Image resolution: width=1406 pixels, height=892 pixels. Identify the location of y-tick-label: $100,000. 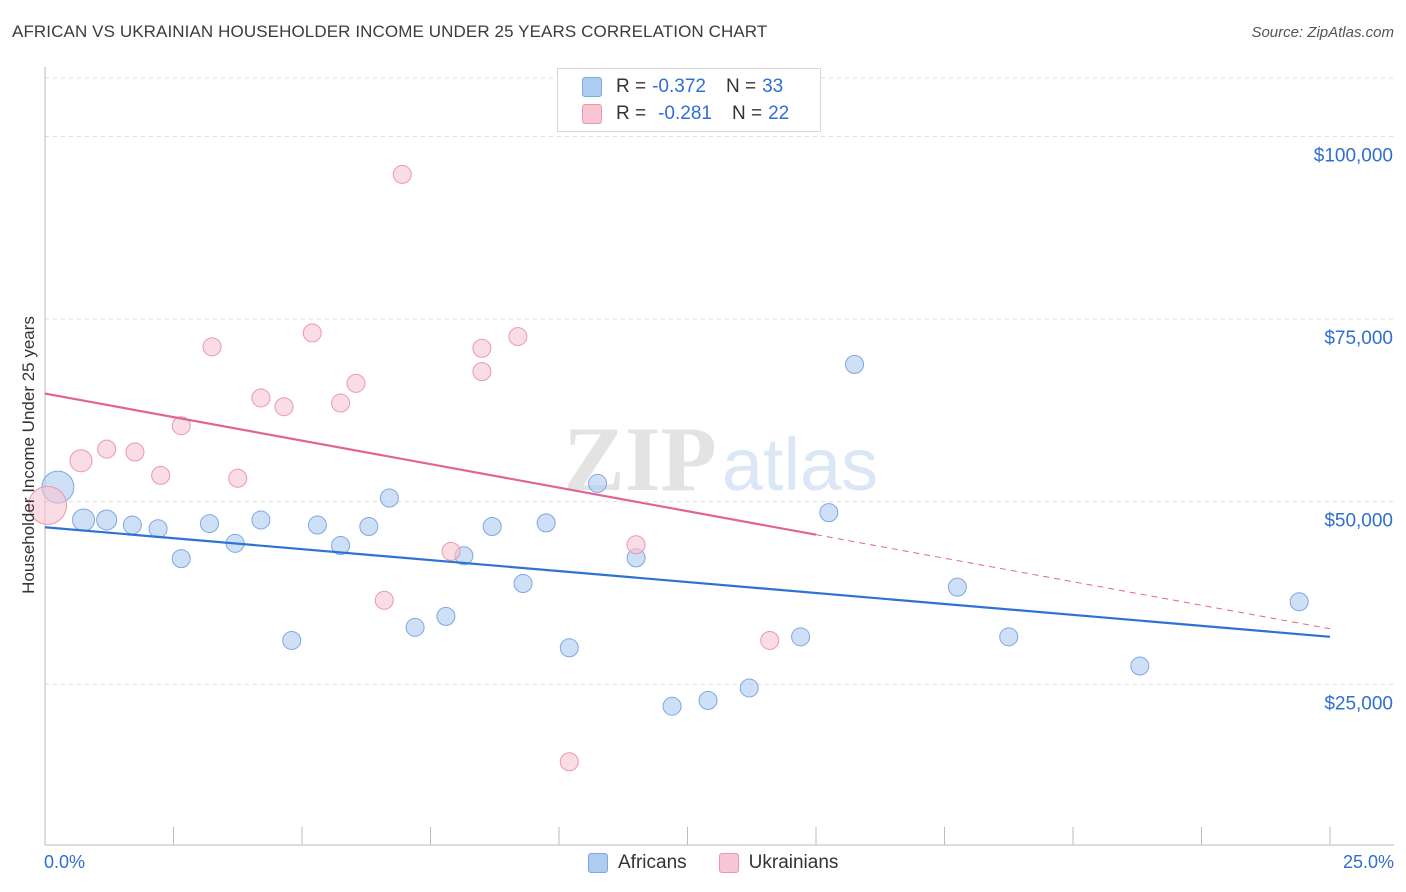
(1353, 155).